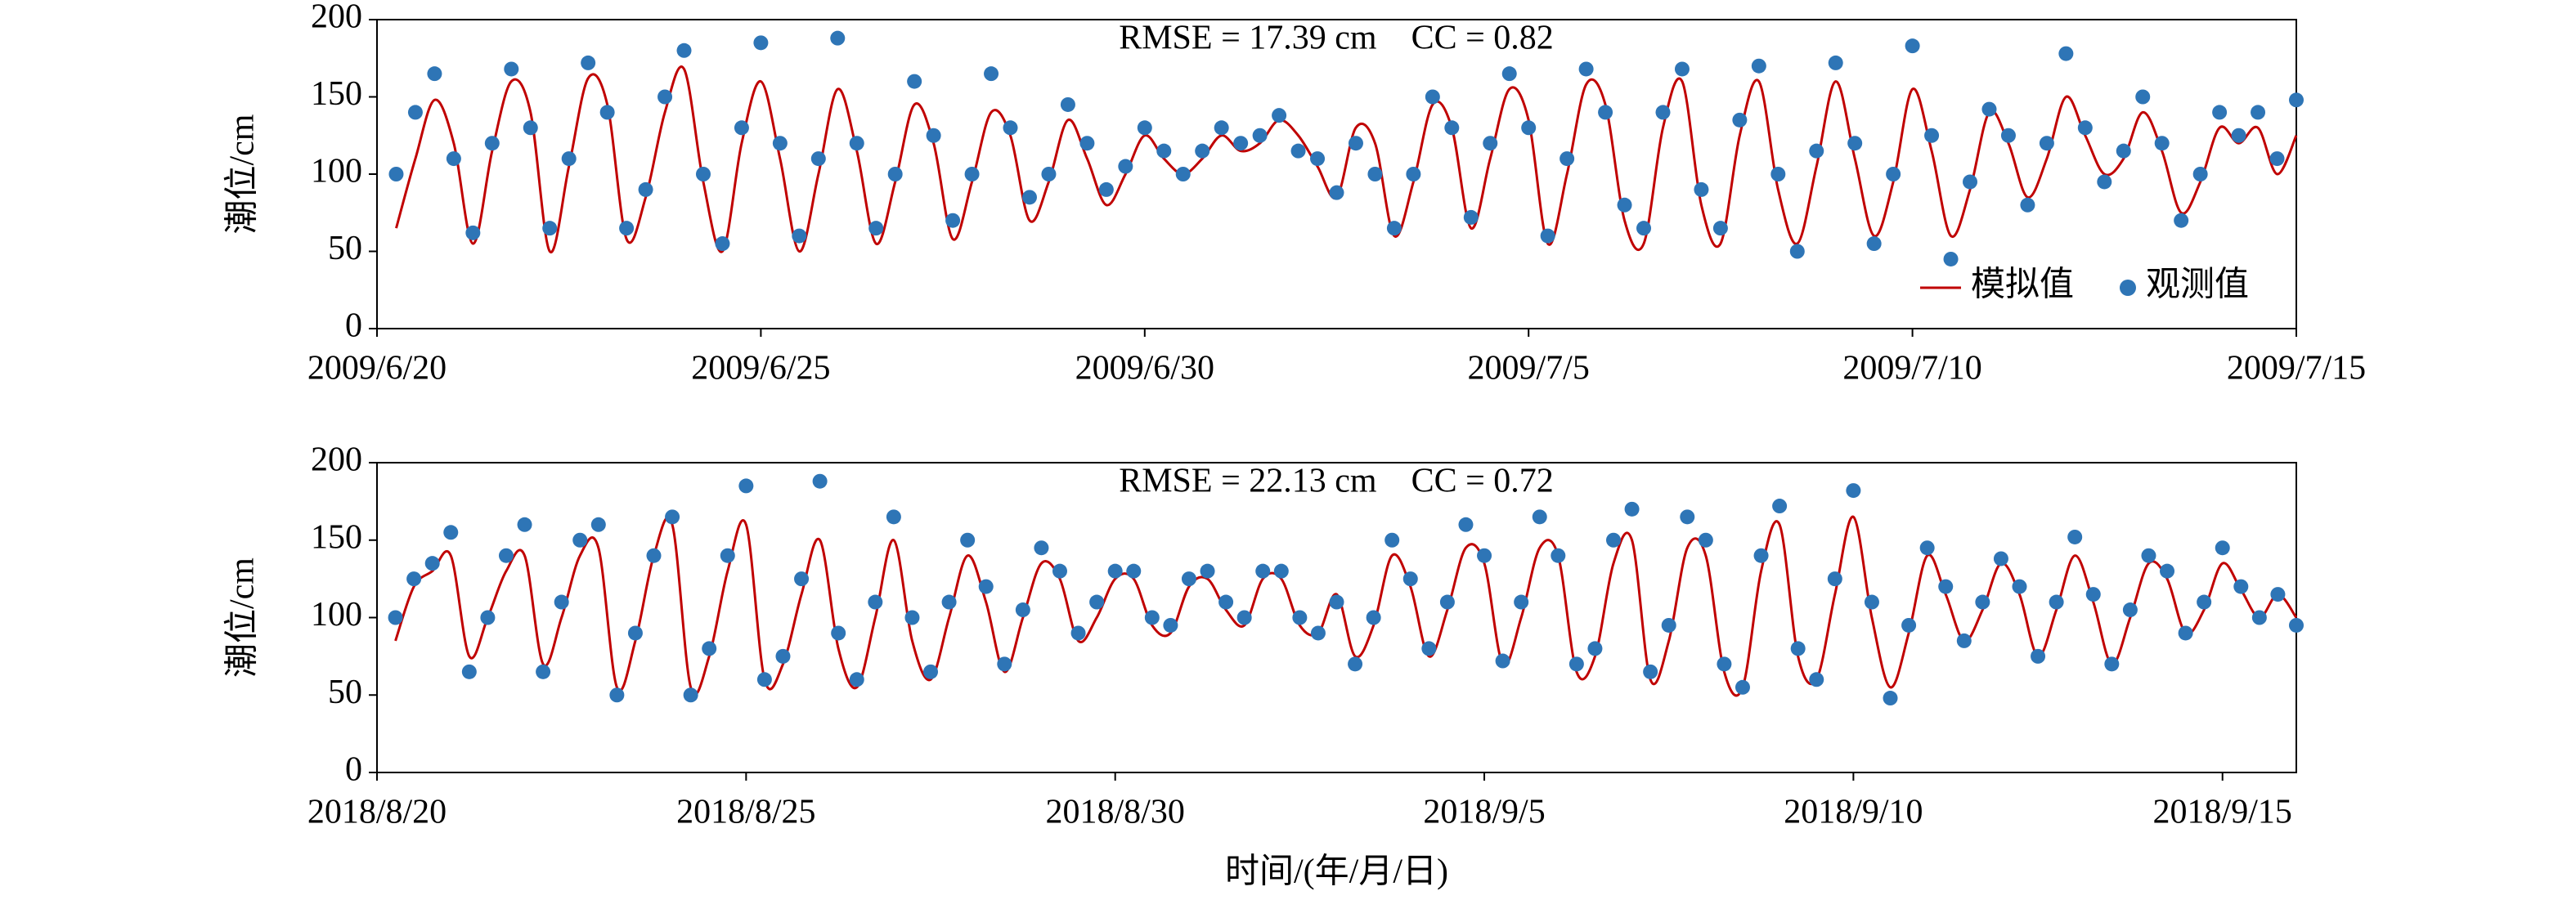 This screenshot has width=2576, height=900. Describe the element at coordinates (336, 18) in the screenshot. I see `y-tick-label: 200` at that location.